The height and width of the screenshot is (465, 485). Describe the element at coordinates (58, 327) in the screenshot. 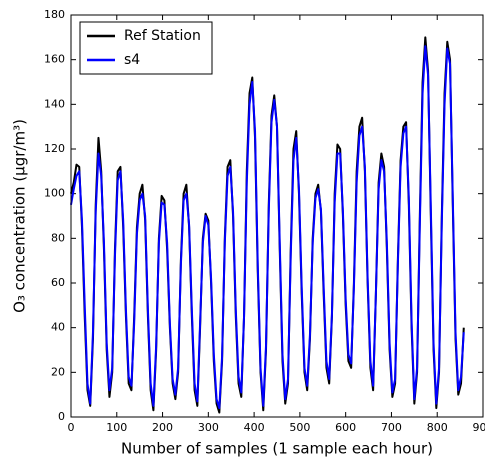

I see `y-tick-label: 40` at that location.